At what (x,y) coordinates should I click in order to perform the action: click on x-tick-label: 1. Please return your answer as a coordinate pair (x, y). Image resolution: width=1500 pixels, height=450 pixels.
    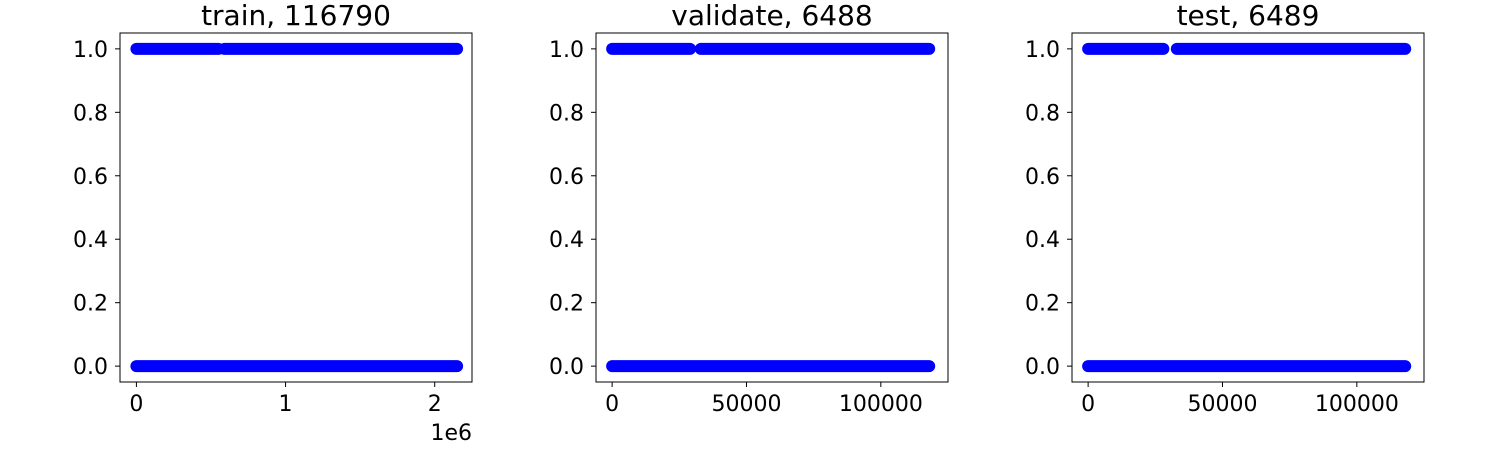
    Looking at the image, I should click on (286, 404).